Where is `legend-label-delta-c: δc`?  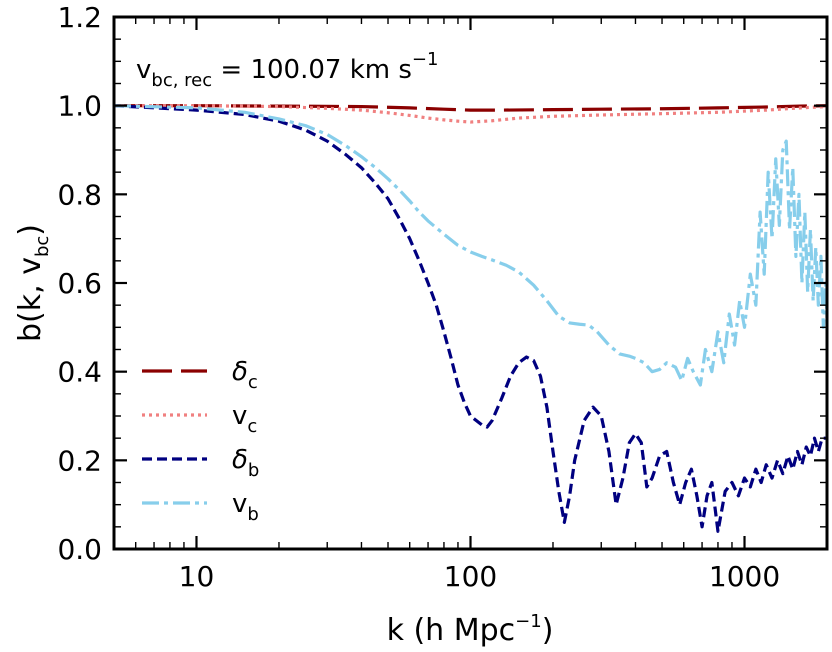
legend-label-delta-c: δc is located at coordinates (245, 375).